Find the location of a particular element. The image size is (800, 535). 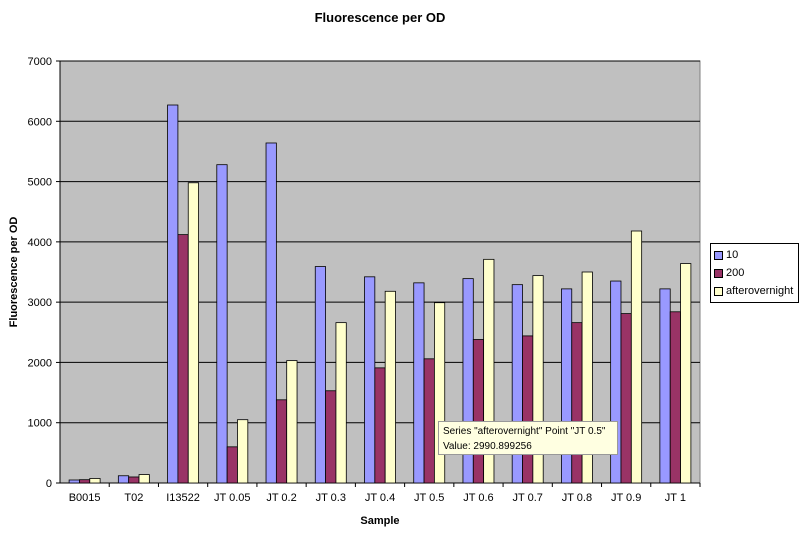

x-tick-label: JT 0.4 is located at coordinates (380, 498).